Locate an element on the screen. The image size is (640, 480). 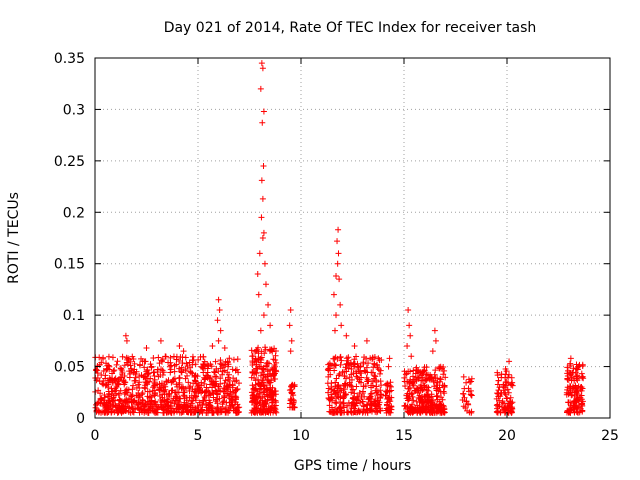
x-tick-label: 20 is located at coordinates (507, 436).